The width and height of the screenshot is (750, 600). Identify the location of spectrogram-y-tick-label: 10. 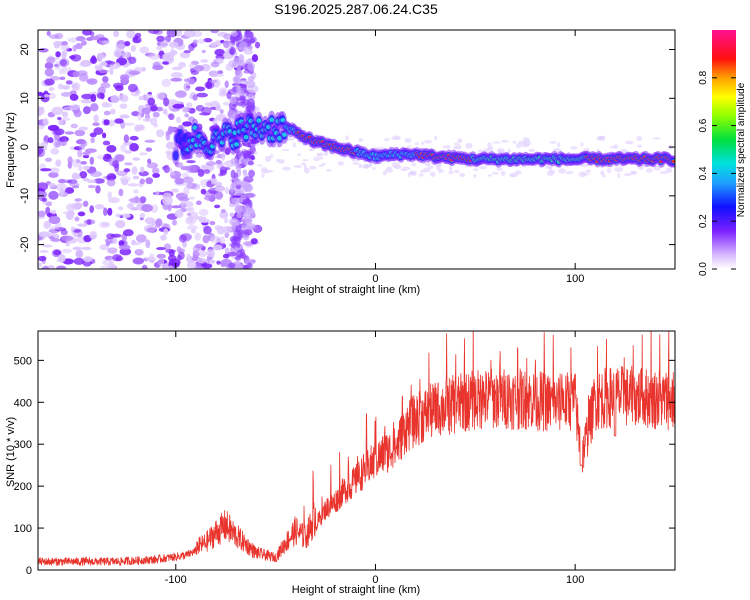
(25, 98).